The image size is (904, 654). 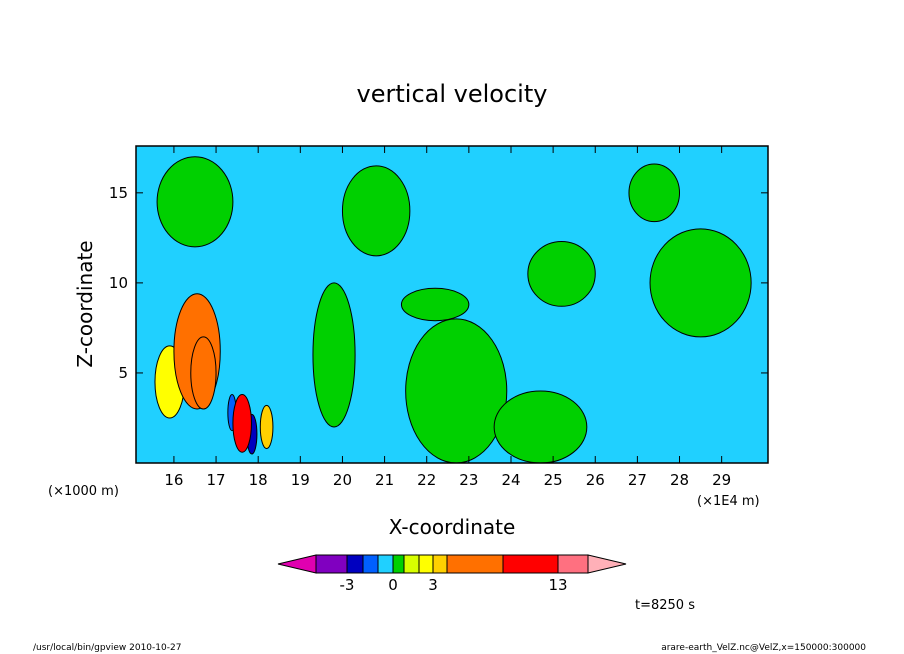 What do you see at coordinates (665, 605) in the screenshot?
I see `time-annotation: t=8250 s` at bounding box center [665, 605].